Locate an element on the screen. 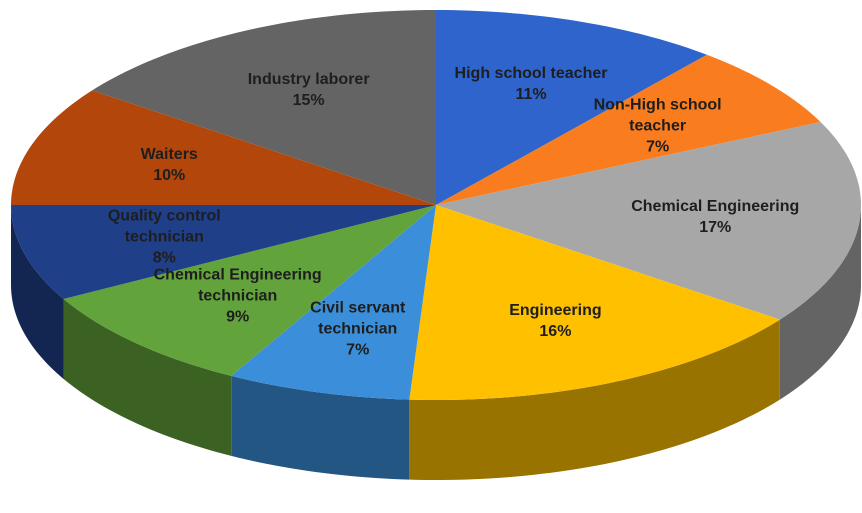 This screenshot has height=513, width=862. slice-label: Waiters 10% is located at coordinates (169, 165).